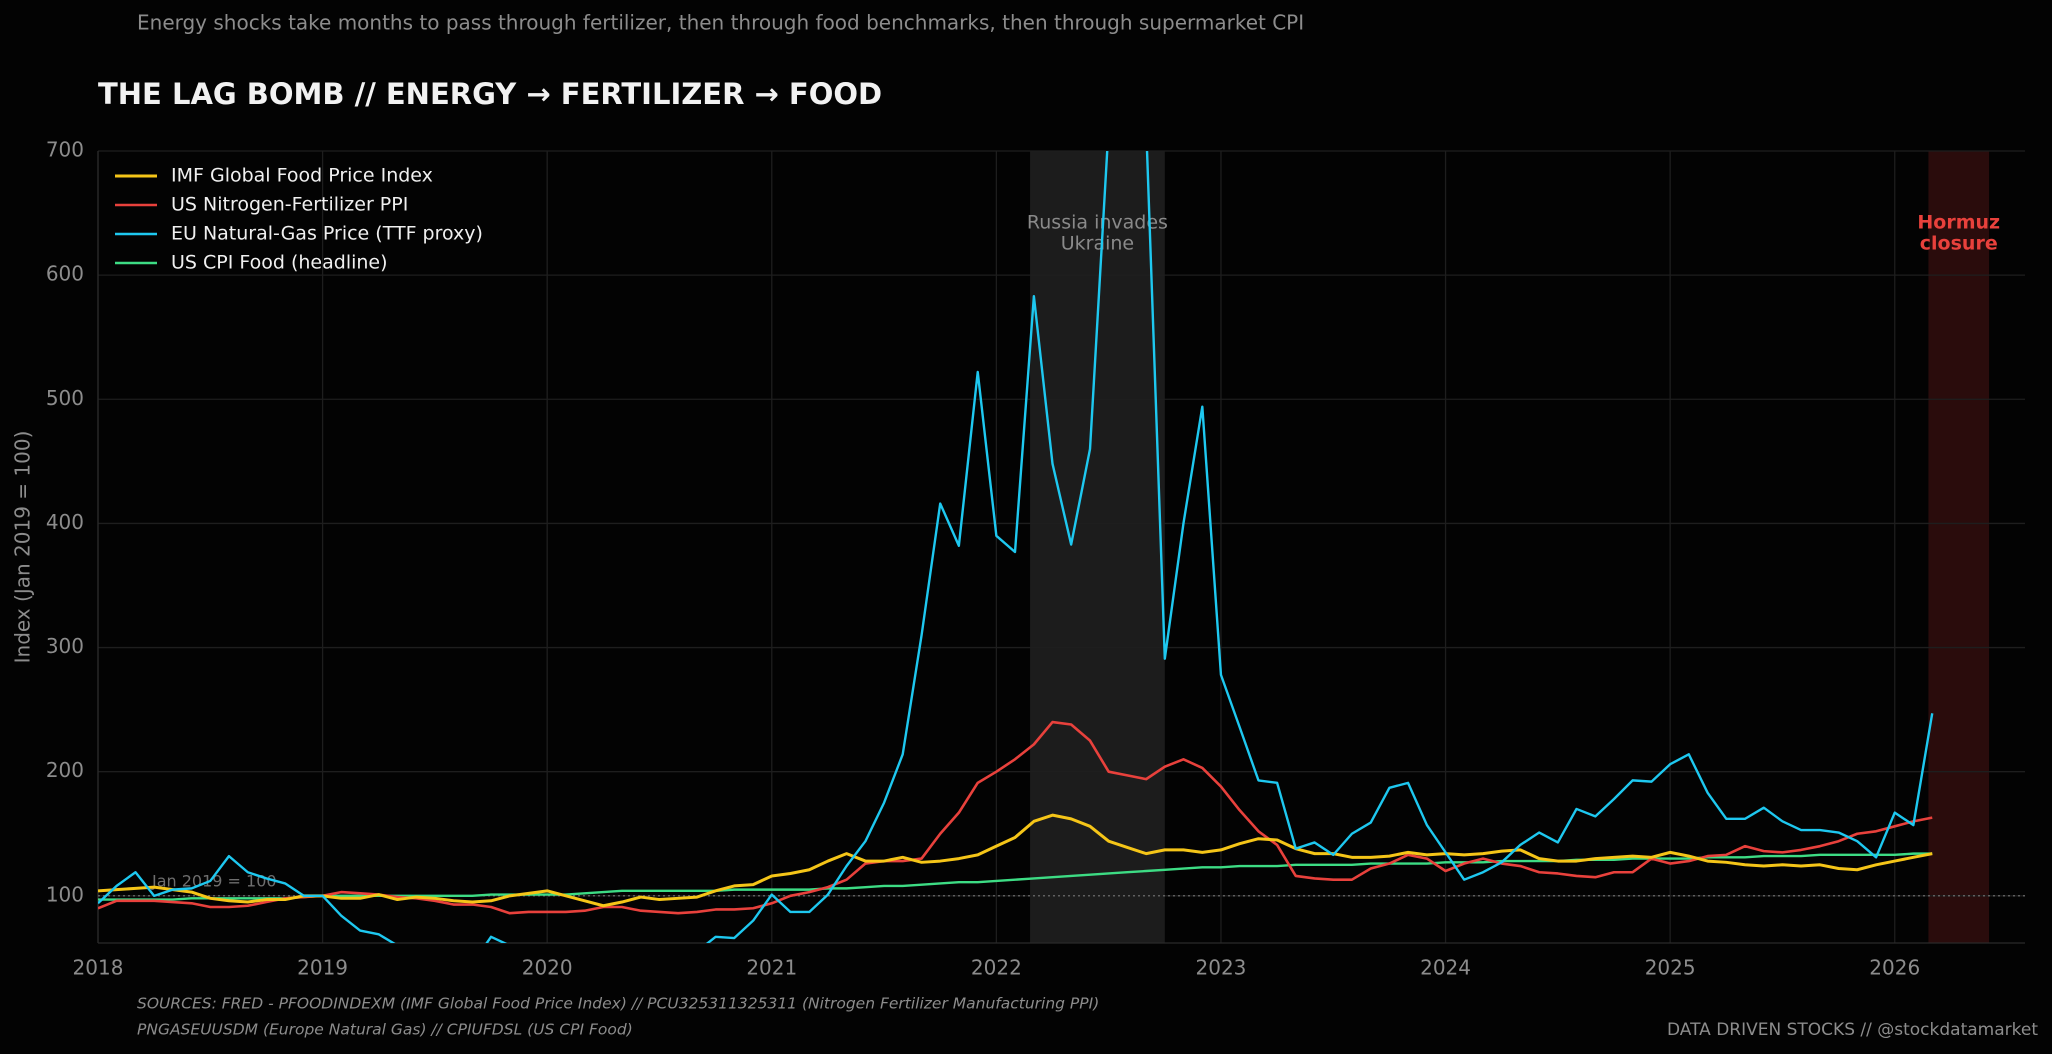 This screenshot has width=2052, height=1054. Describe the element at coordinates (65, 646) in the screenshot. I see `y-tick-label: 300` at that location.